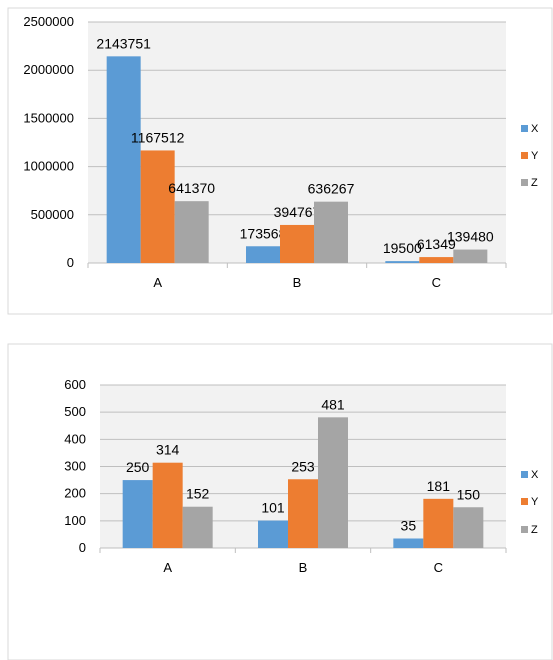 The height and width of the screenshot is (660, 553). I want to click on data-label: 1167512, so click(158, 137).